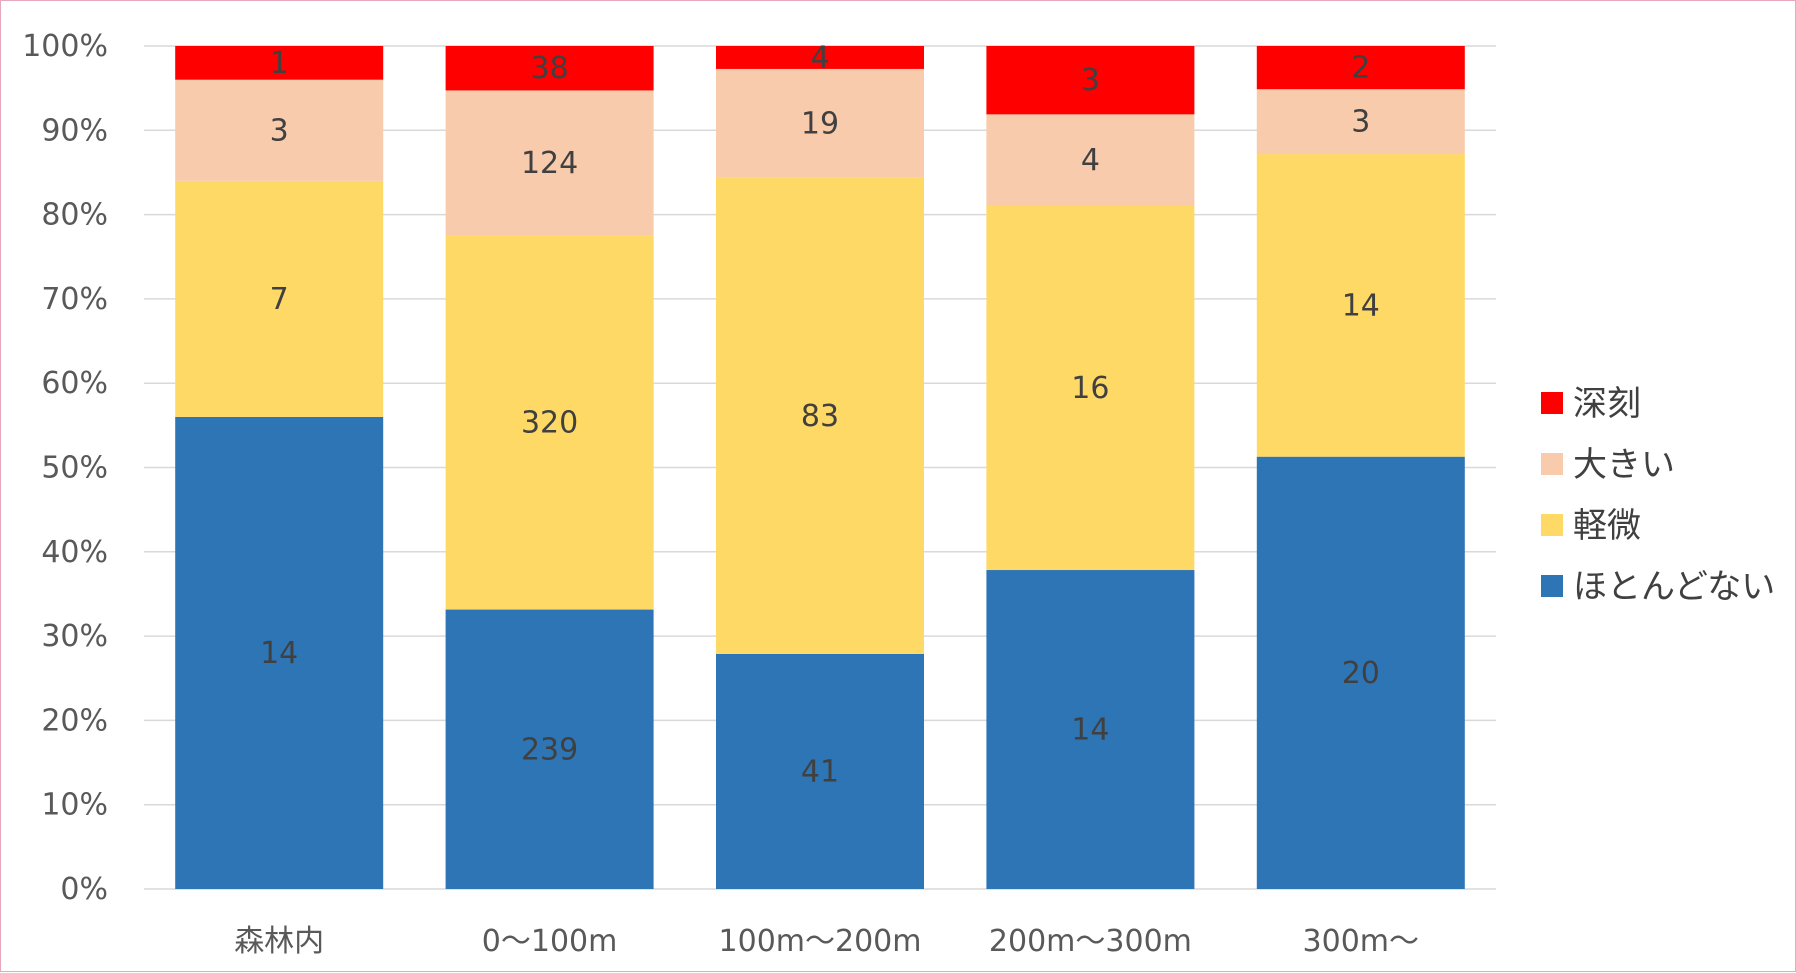 The height and width of the screenshot is (973, 1796). What do you see at coordinates (1674, 587) in the screenshot?
I see `legend-label: ほとんどない` at bounding box center [1674, 587].